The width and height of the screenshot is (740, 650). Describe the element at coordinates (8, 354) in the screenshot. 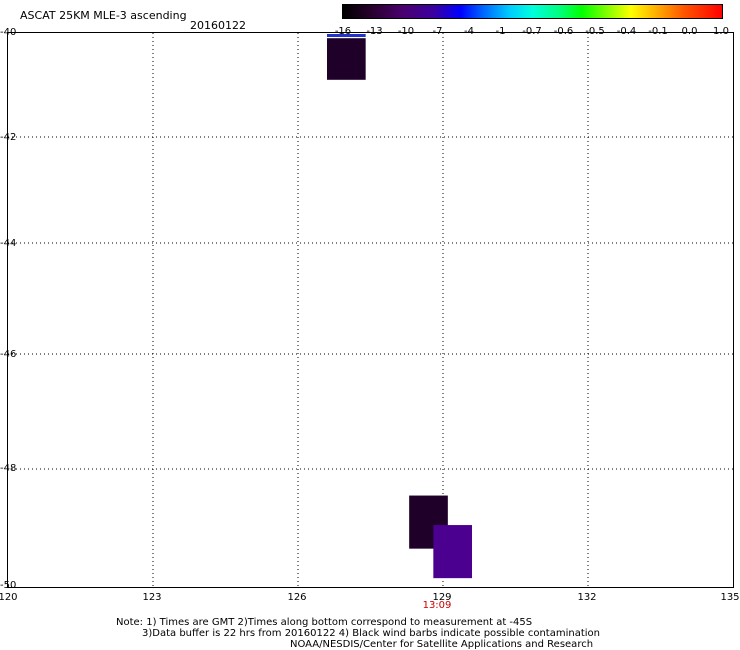

I see `lat-label-46: -46` at that location.